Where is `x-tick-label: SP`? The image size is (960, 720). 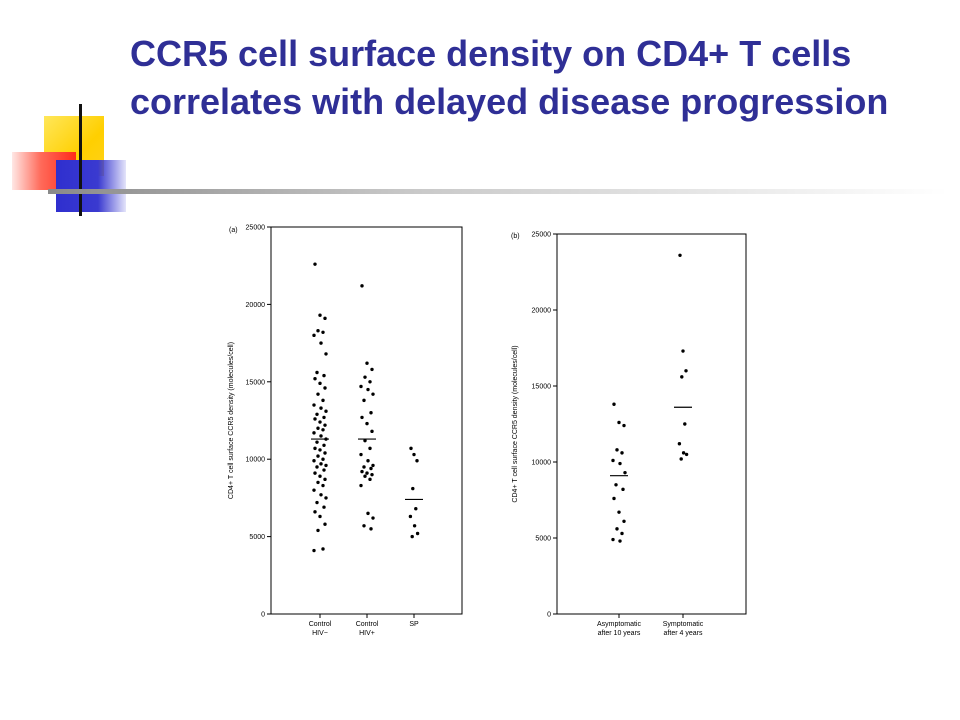 x-tick-label: SP is located at coordinates (414, 624).